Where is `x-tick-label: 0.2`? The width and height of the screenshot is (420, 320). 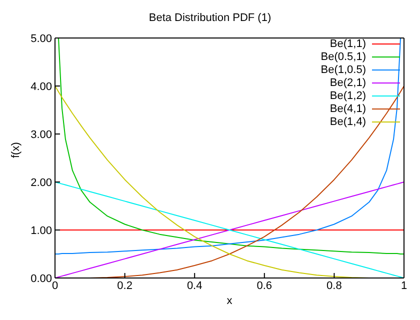
x-tick-label: 0.2 is located at coordinates (124, 286).